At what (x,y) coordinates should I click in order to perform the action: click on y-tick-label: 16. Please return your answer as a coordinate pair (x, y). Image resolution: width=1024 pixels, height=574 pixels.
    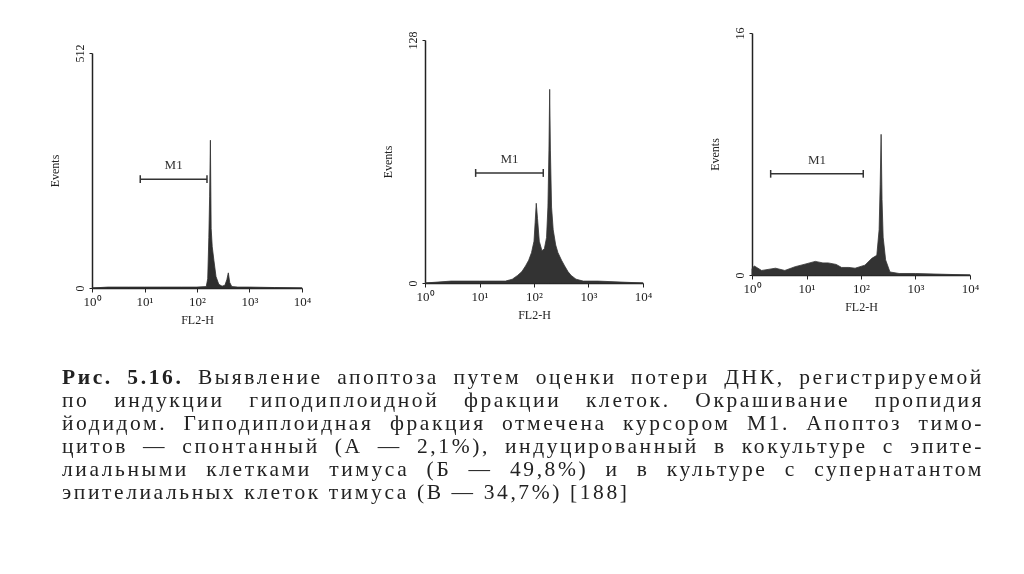
    Looking at the image, I should click on (739, 33).